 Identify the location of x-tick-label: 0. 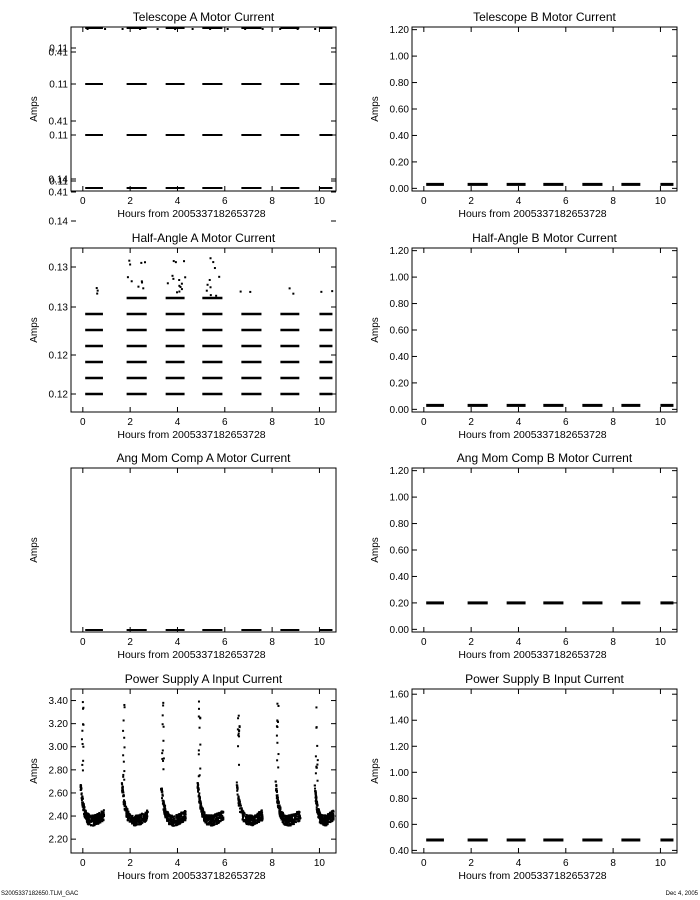
(424, 642).